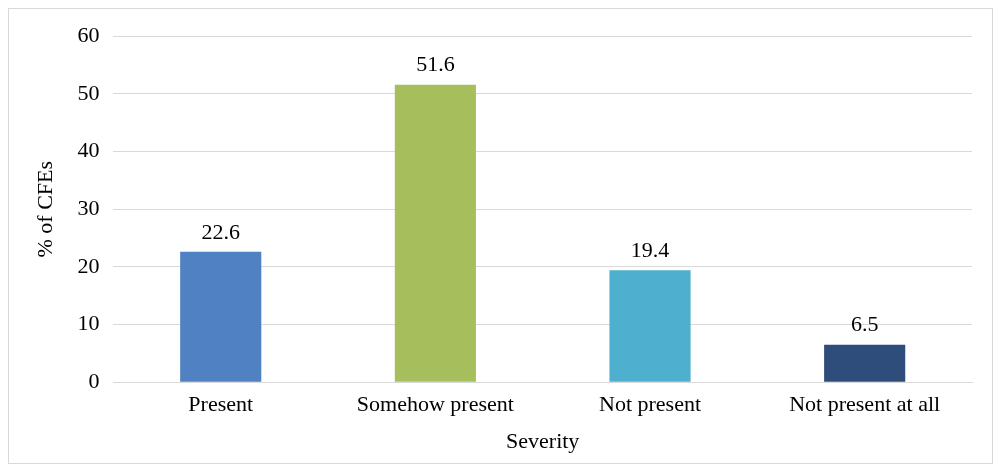 The height and width of the screenshot is (472, 1001). Describe the element at coordinates (650, 250) in the screenshot. I see `data-label: 19.4` at that location.